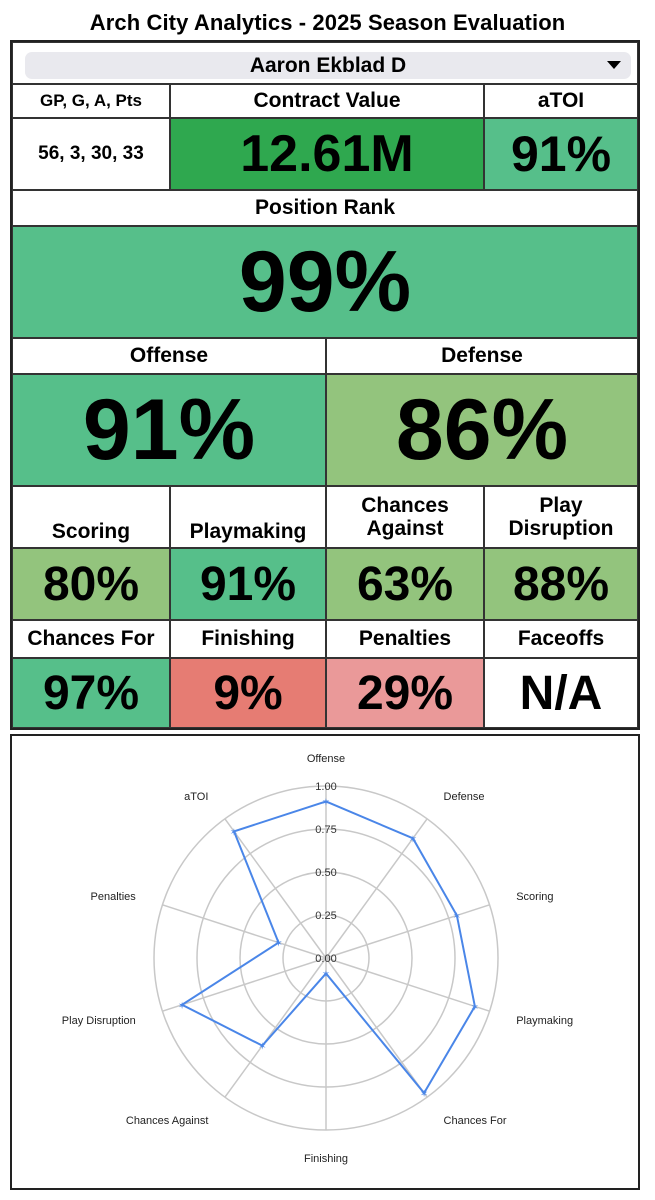 This screenshot has width=655, height=1200. I want to click on radar-category-label: Playmaking, so click(544, 1021).